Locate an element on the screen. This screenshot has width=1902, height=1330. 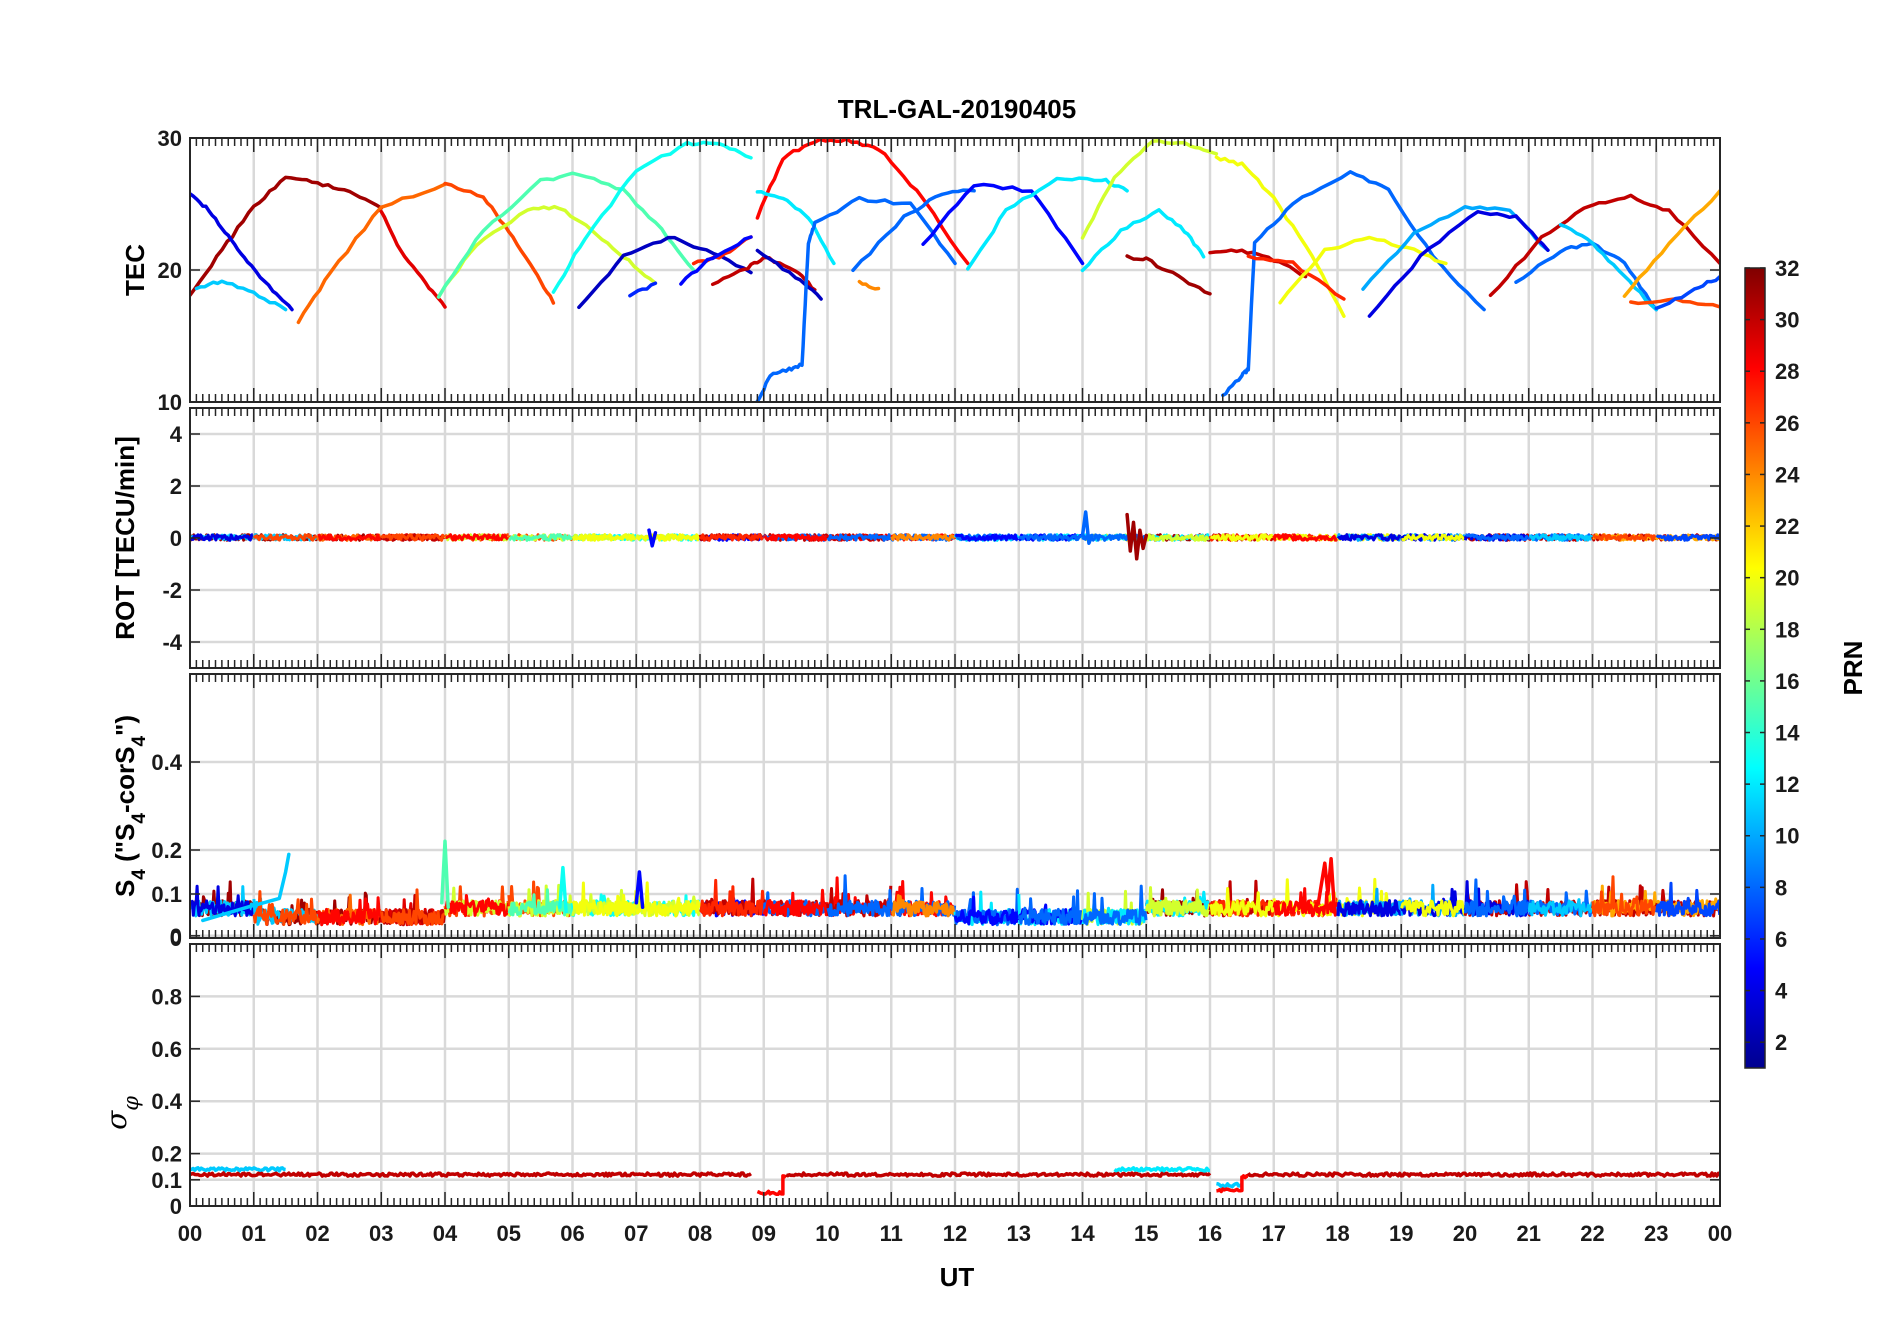
x-tick-label: 23 is located at coordinates (1656, 1233).